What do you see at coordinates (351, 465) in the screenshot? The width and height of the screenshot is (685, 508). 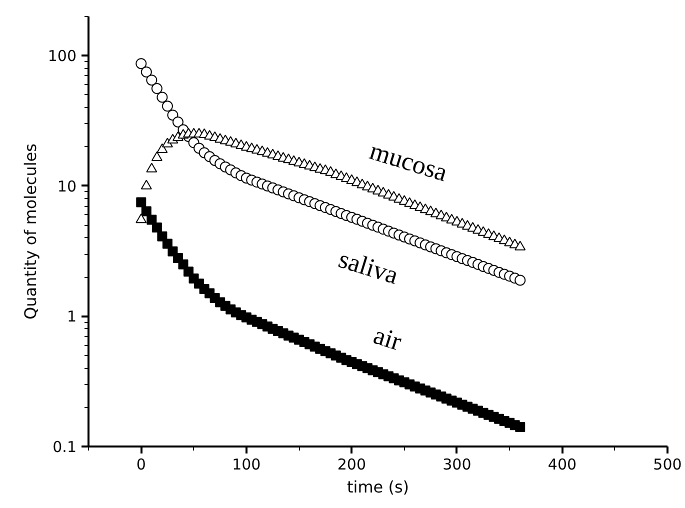 I see `x-tick-label: 200` at bounding box center [351, 465].